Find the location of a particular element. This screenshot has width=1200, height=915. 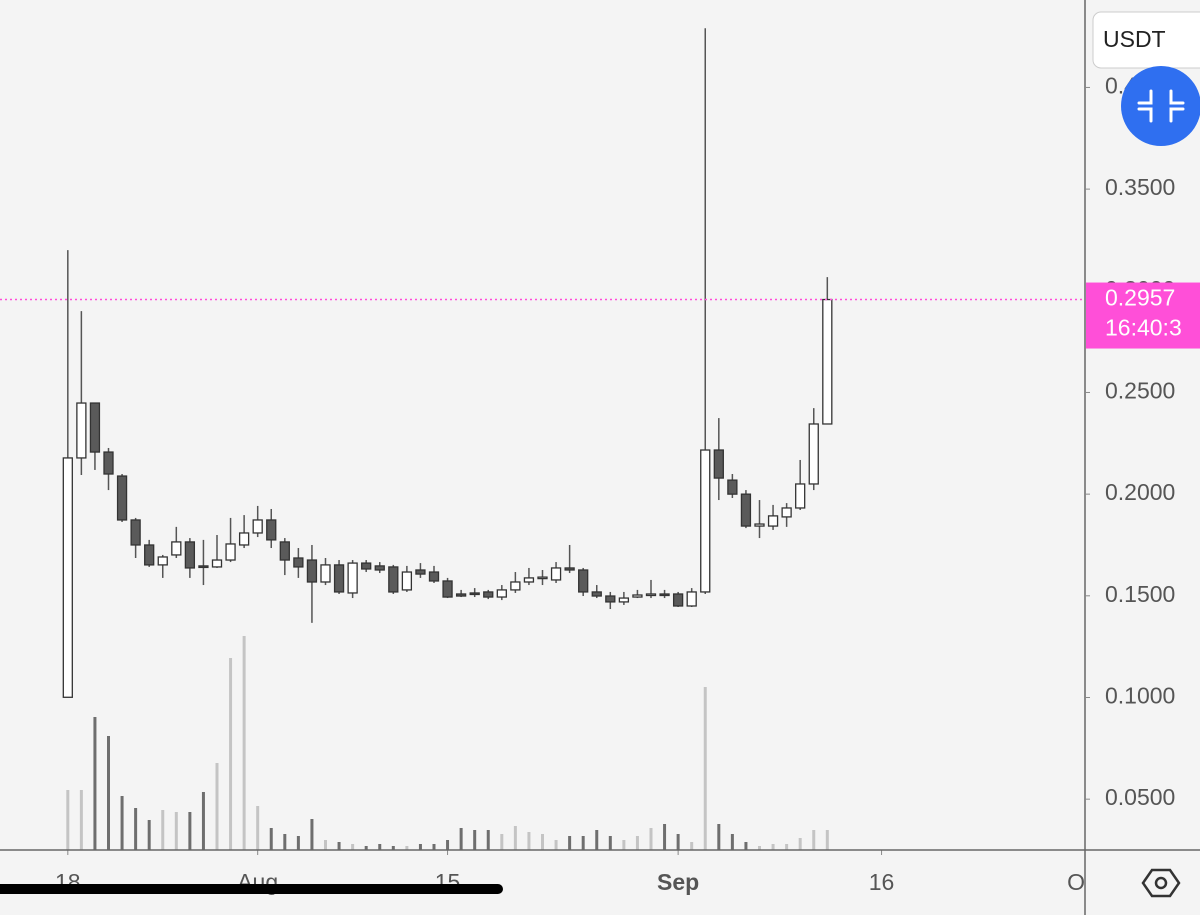

collapse-button is located at coordinates (1160, 106).